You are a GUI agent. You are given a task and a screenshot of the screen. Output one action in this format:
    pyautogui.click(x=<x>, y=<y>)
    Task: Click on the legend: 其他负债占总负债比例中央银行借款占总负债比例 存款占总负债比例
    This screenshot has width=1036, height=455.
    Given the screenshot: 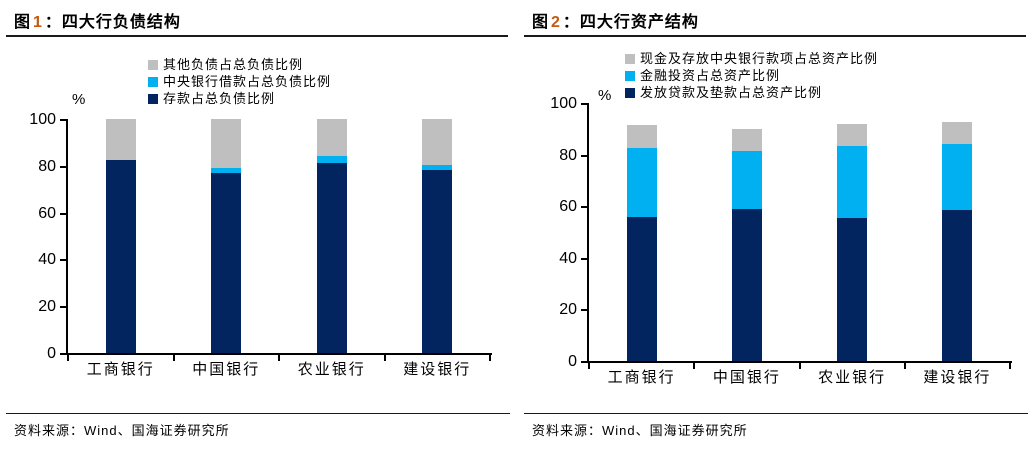 What is the action you would take?
    pyautogui.click(x=239, y=81)
    